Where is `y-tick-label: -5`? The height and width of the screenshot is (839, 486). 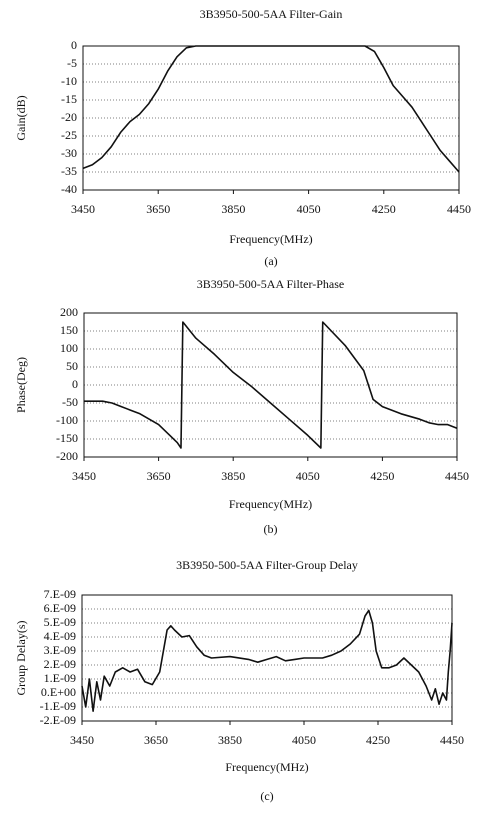
y-tick-label: -5 is located at coordinates (72, 63).